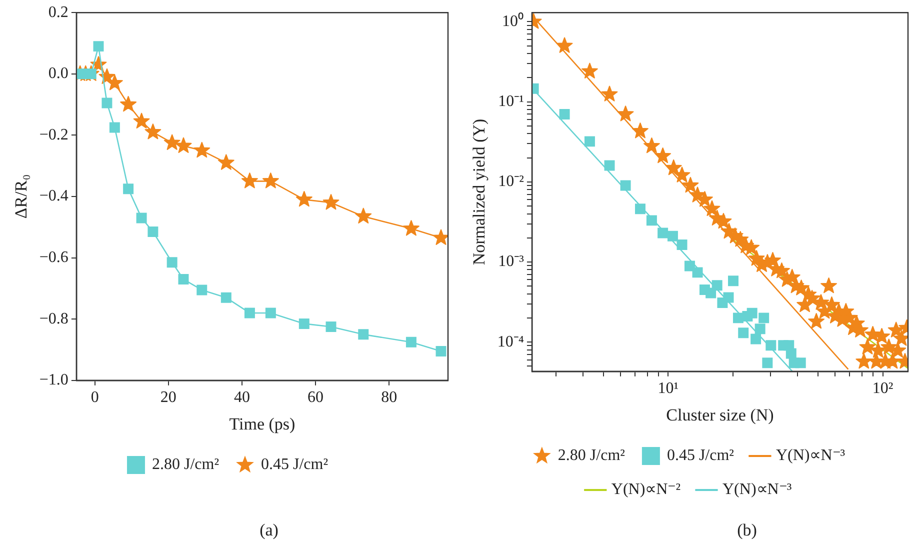 This screenshot has height=543, width=916. Describe the element at coordinates (21, 196) in the screenshot. I see `y-axis-title: ΔR/R₀` at that location.